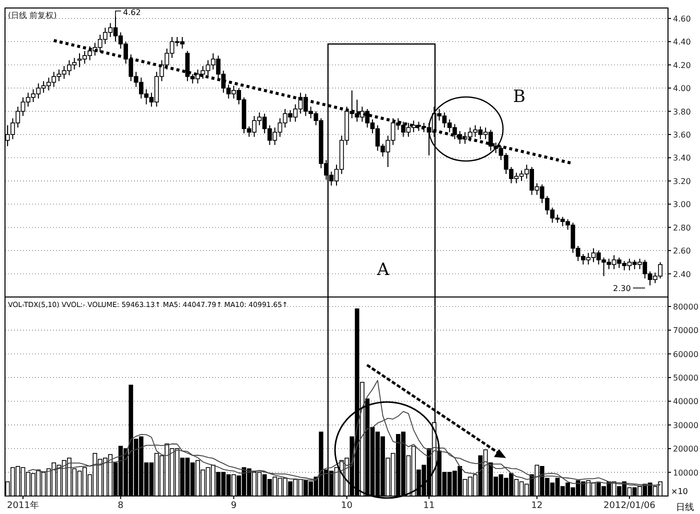 This screenshot has height=514, width=700. What do you see at coordinates (682, 65) in the screenshot?
I see `y-tick-label: 4.20` at bounding box center [682, 65].